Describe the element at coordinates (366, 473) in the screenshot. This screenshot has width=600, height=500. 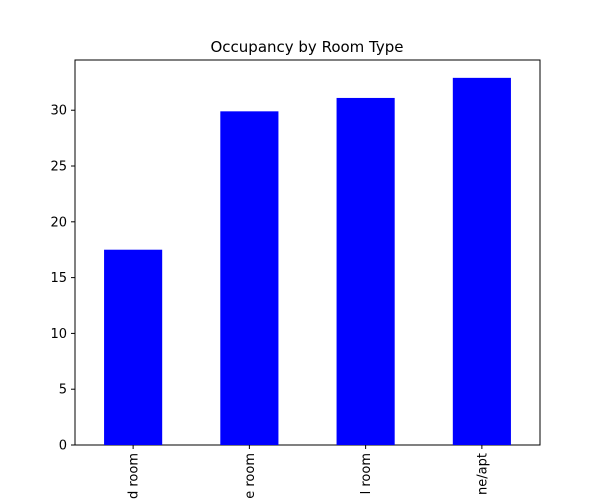
I see `x-tick-label: l room` at that location.